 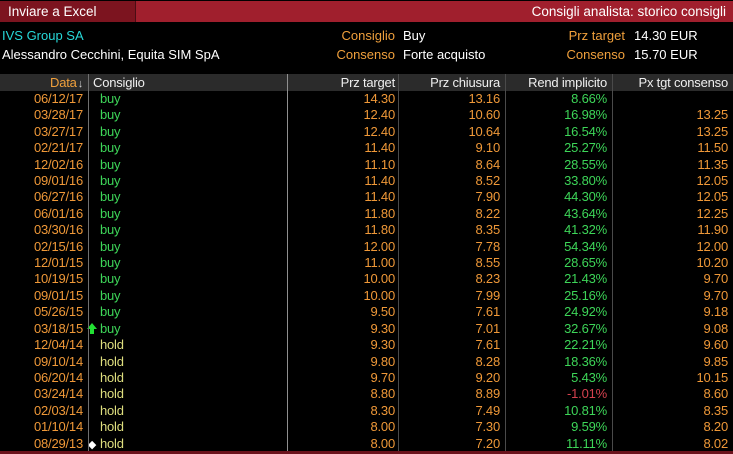 What do you see at coordinates (366, 427) in the screenshot?
I see `table-row: 01/10/14 hold 8.00 7.30 9.59% 8.20` at bounding box center [366, 427].